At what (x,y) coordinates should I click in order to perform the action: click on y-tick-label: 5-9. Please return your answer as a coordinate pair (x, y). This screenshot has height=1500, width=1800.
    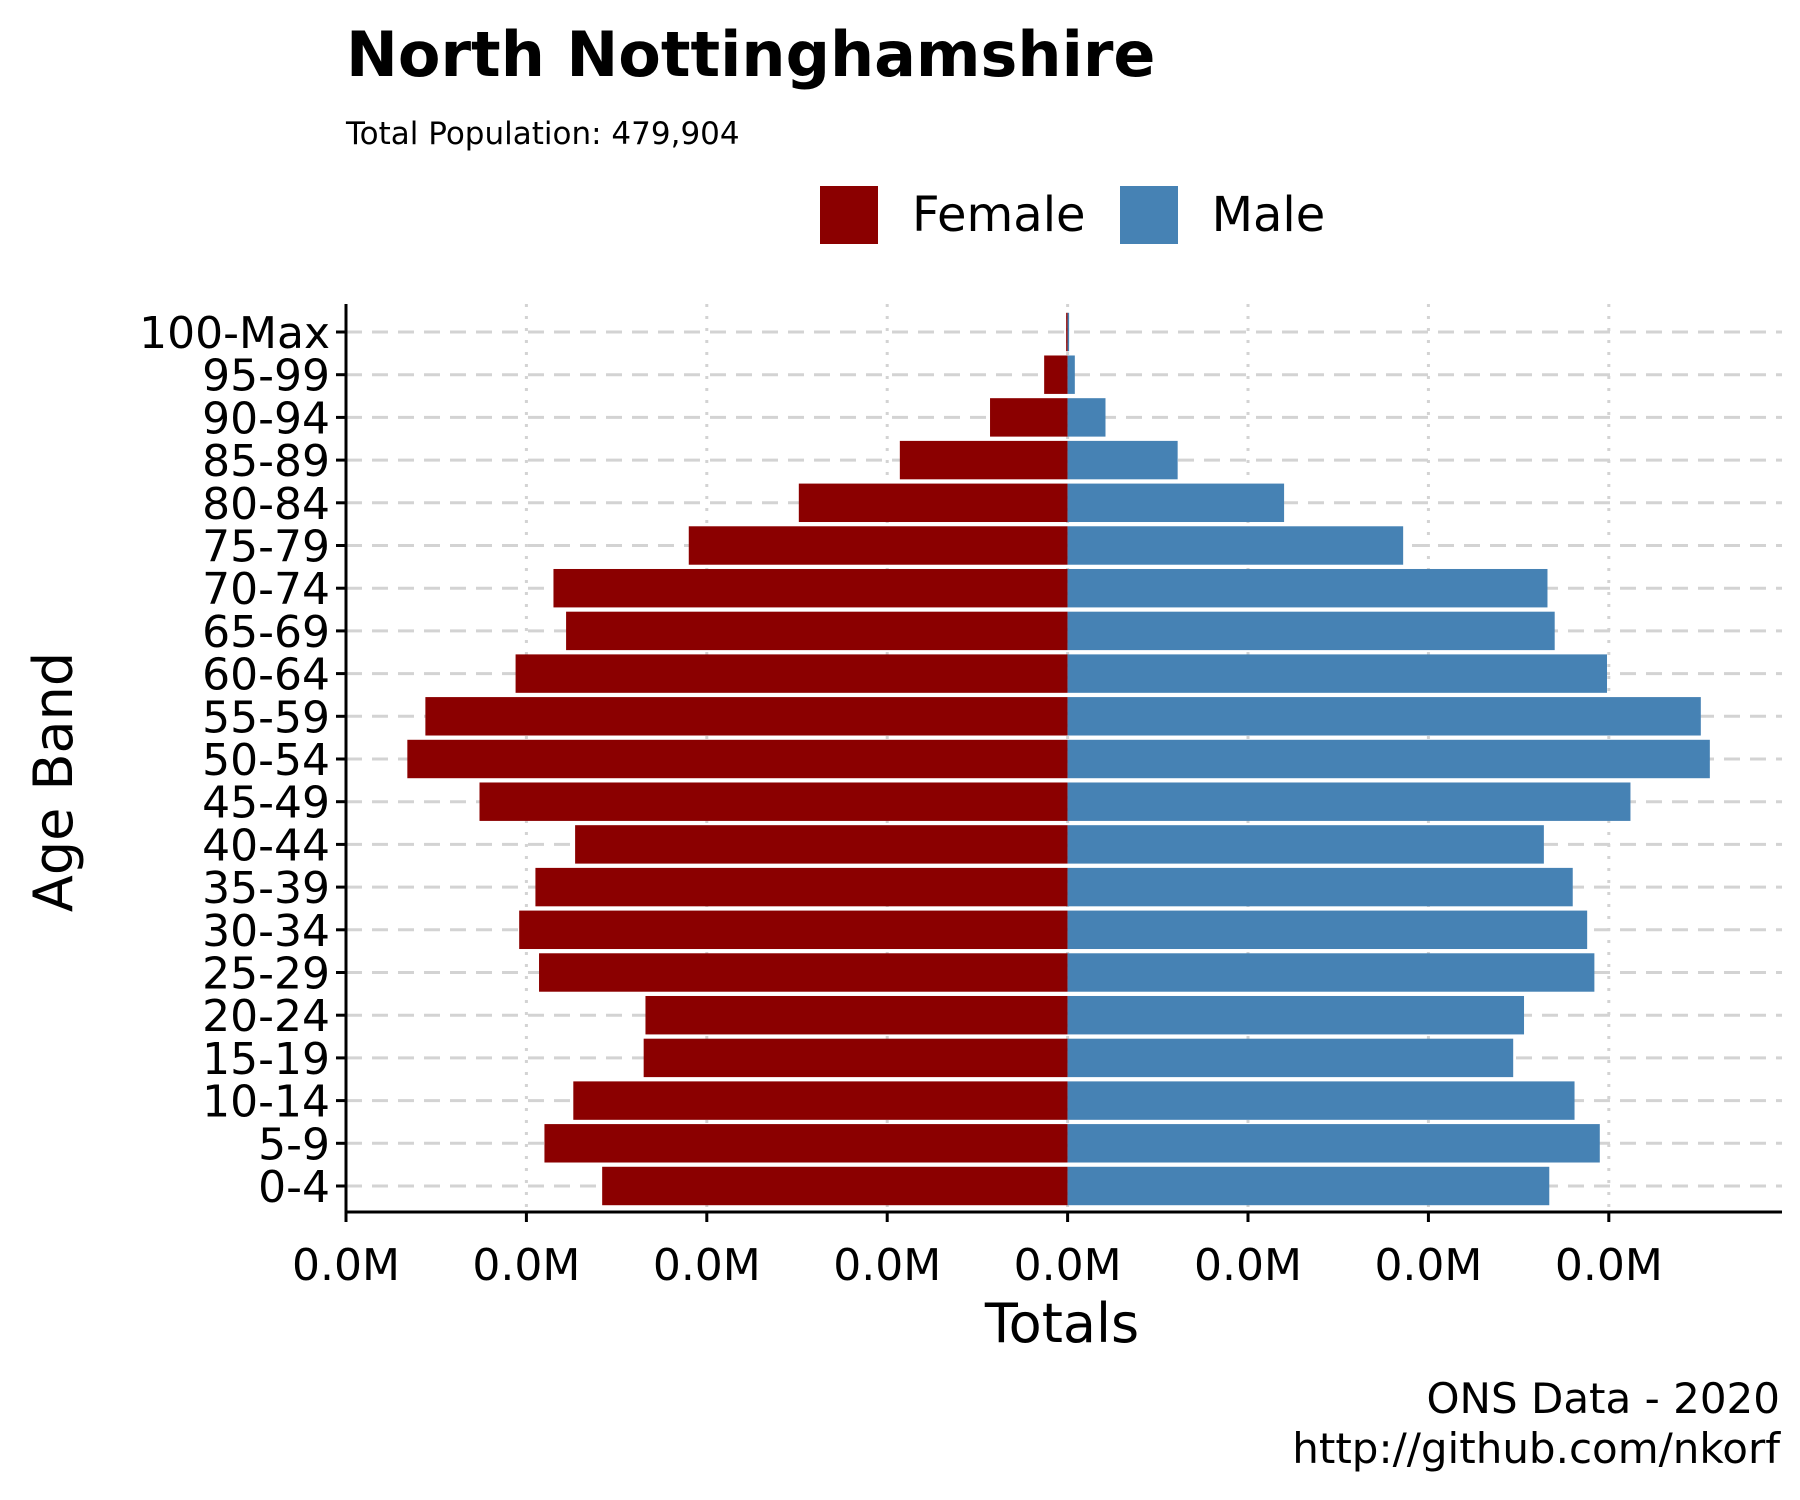
    Looking at the image, I should click on (294, 1144).